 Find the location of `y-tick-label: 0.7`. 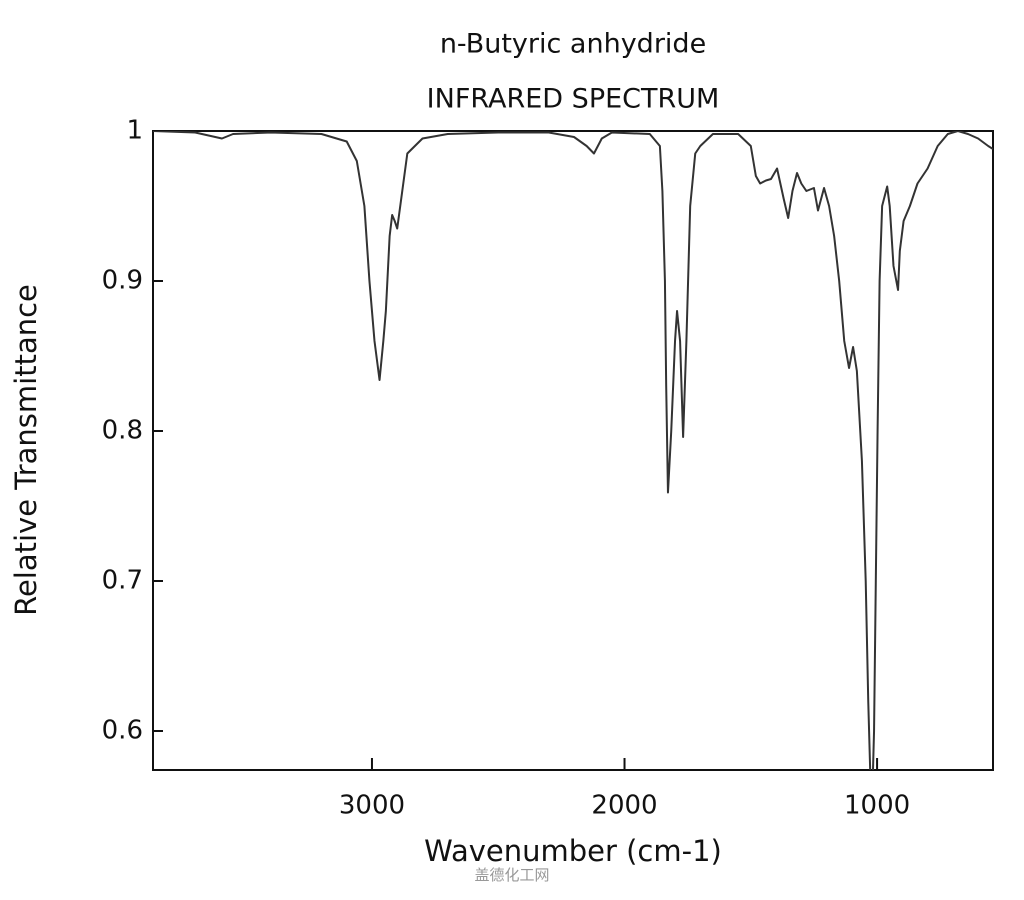

y-tick-label: 0.7 is located at coordinates (122, 581).